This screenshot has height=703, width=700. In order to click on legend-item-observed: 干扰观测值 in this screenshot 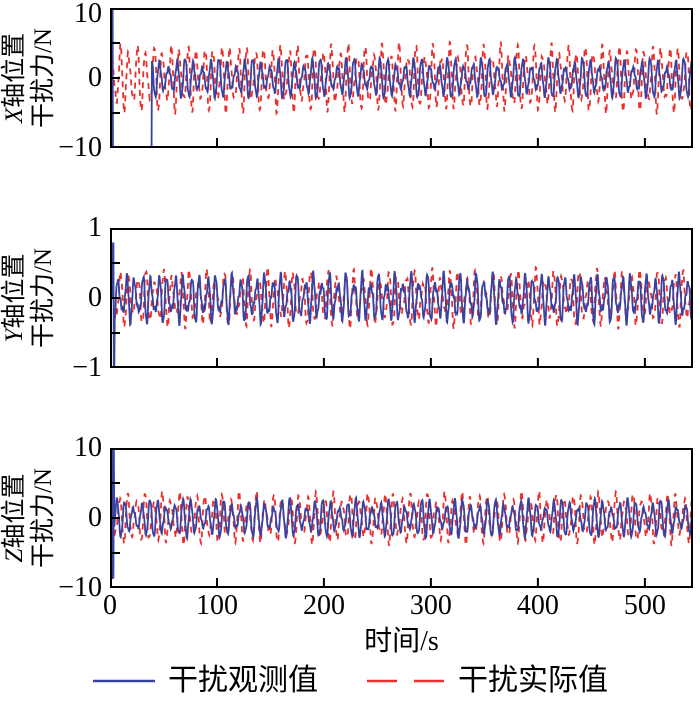, I will do `click(205, 681)`.